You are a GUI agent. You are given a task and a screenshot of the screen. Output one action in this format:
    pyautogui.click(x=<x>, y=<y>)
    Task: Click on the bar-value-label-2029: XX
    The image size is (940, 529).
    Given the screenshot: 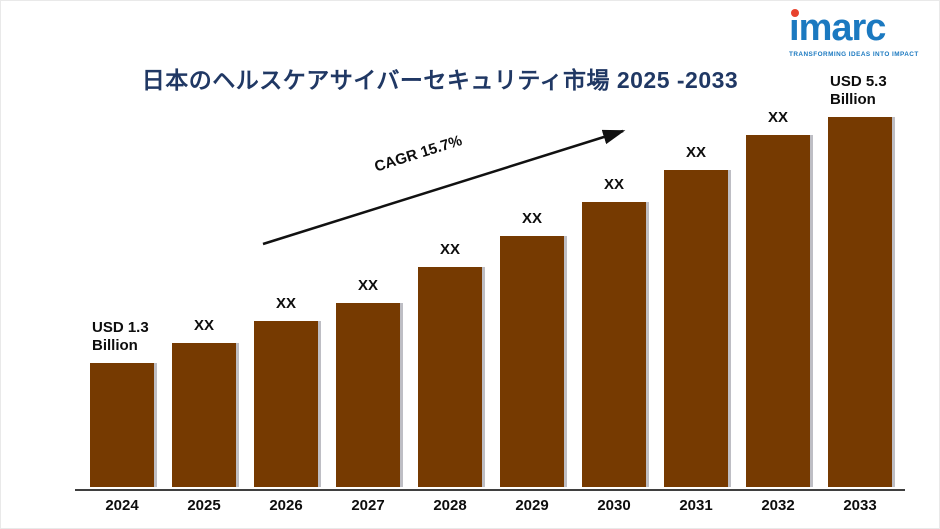 What is the action you would take?
    pyautogui.click(x=531, y=219)
    